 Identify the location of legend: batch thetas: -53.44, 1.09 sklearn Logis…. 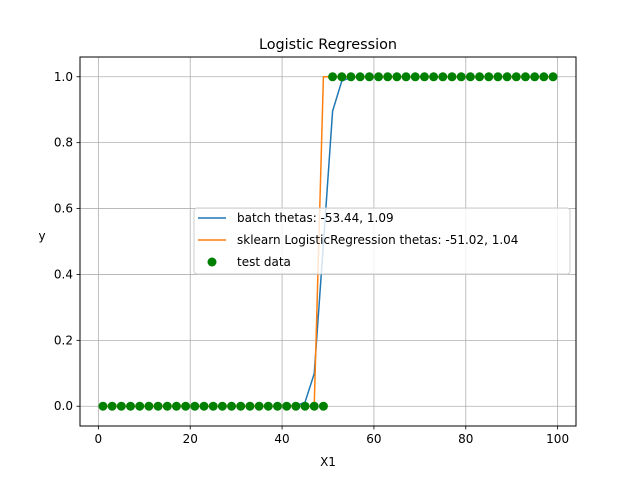
(382, 241).